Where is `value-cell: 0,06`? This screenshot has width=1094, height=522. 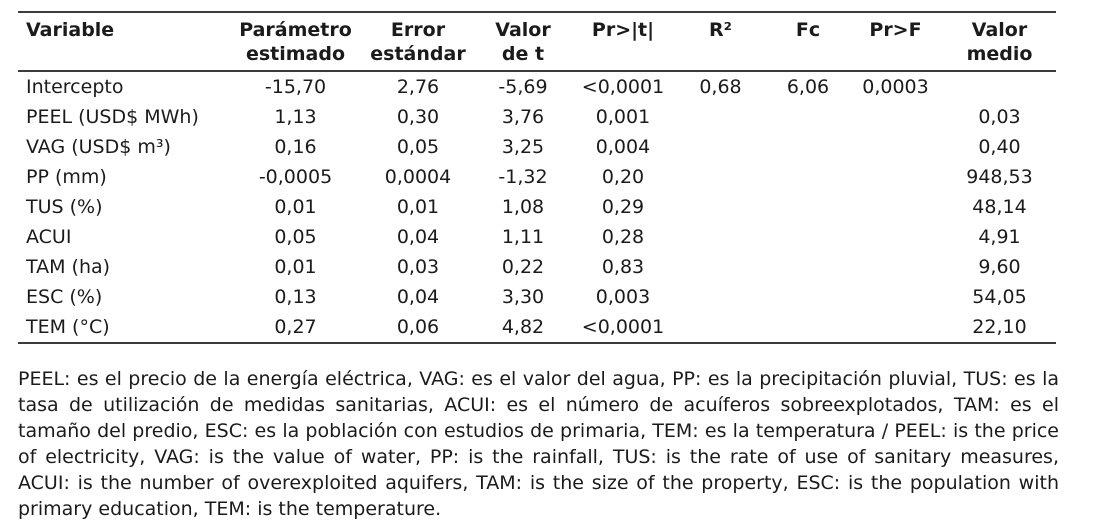
value-cell: 0,06 is located at coordinates (418, 328).